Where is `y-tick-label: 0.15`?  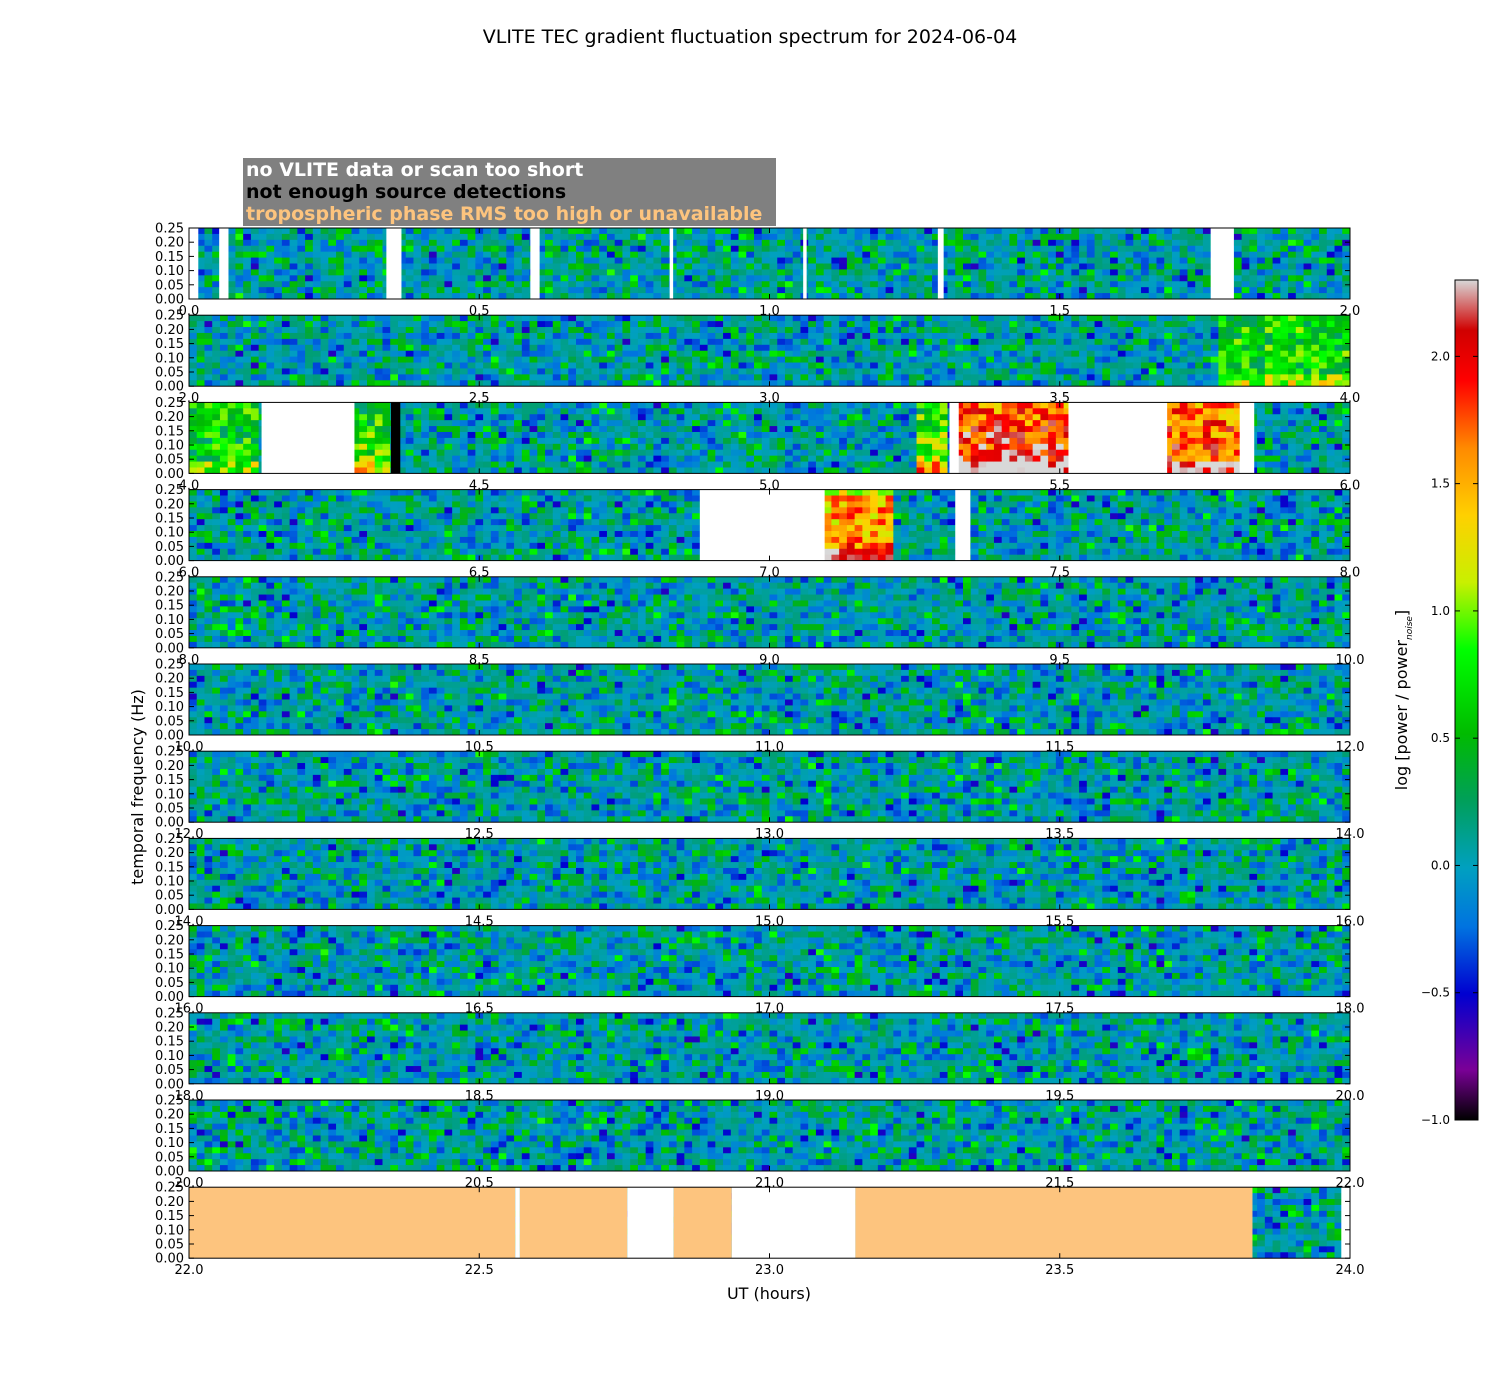
y-tick-label: 0.15 is located at coordinates (169, 257).